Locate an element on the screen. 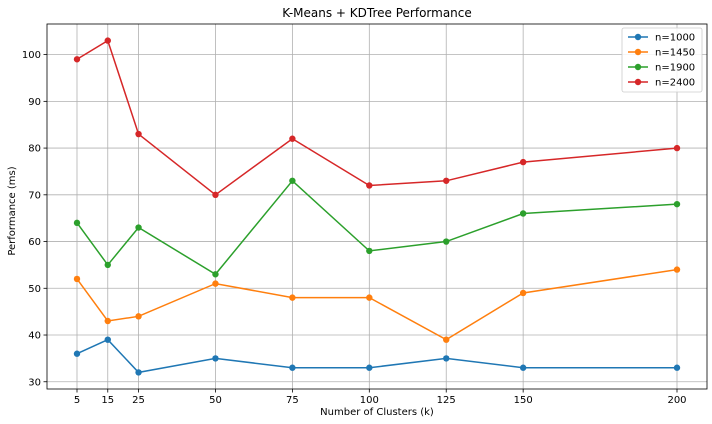  series-n=1000 is located at coordinates (377, 356).